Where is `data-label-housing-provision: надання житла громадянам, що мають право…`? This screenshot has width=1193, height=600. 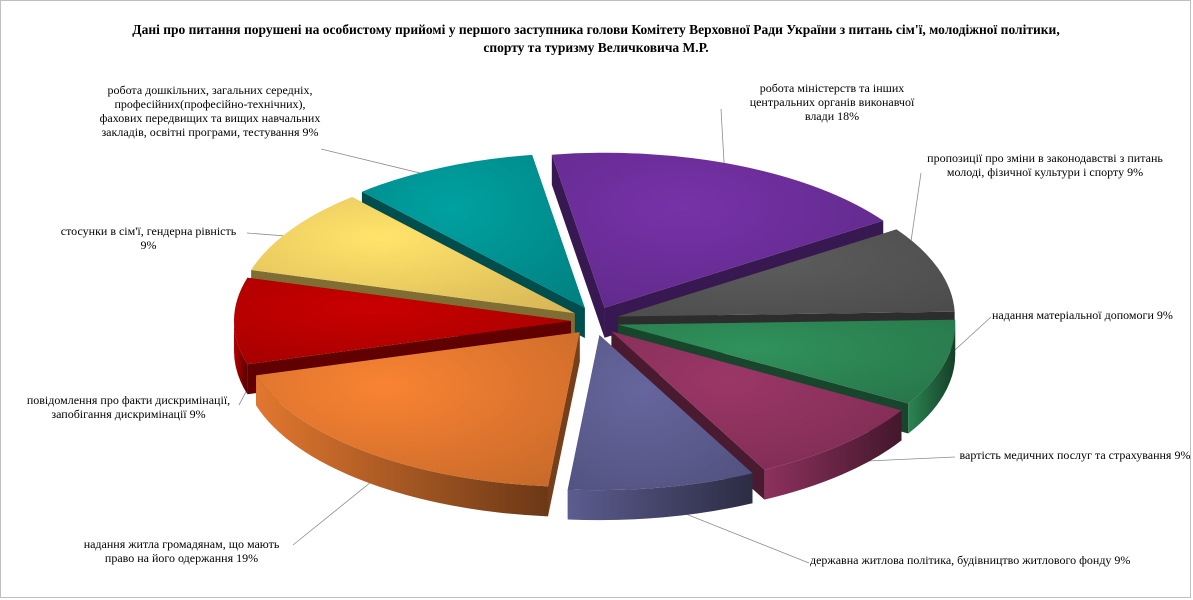 data-label-housing-provision: надання житла громадянам, що мають право… is located at coordinates (181, 551).